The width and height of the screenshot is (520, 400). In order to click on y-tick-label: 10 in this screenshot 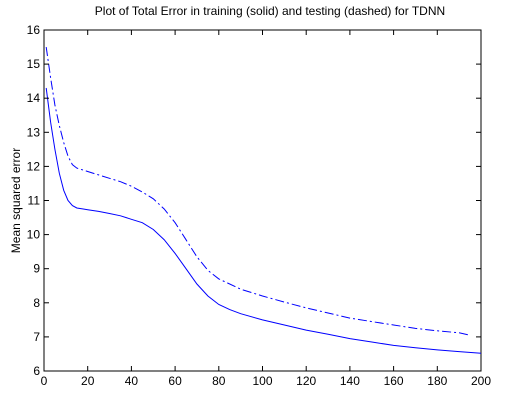, I will do `click(34, 235)`.